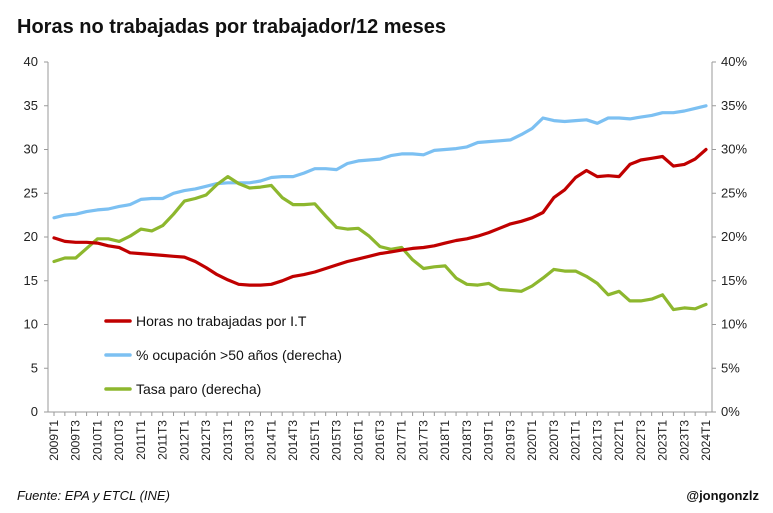 This screenshot has width=773, height=513. I want to click on x-tick-label: 2023T1, so click(663, 440).